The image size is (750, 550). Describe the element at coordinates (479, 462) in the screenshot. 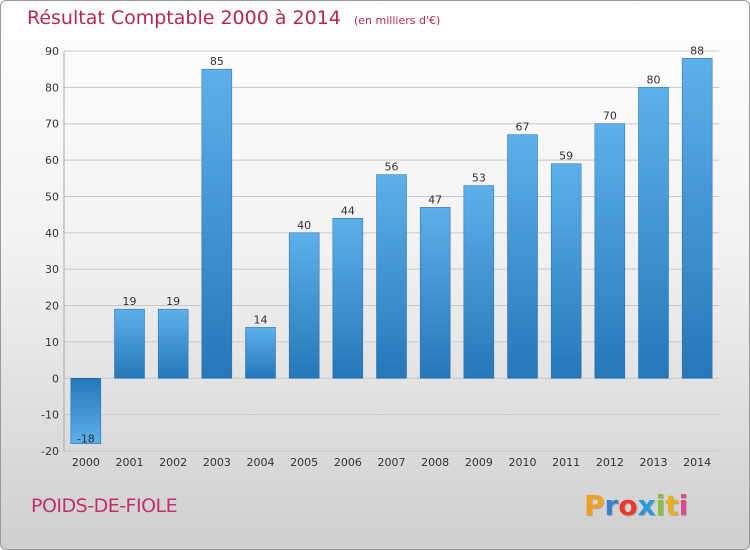

I see `x-tick-label-2009: 2009` at that location.